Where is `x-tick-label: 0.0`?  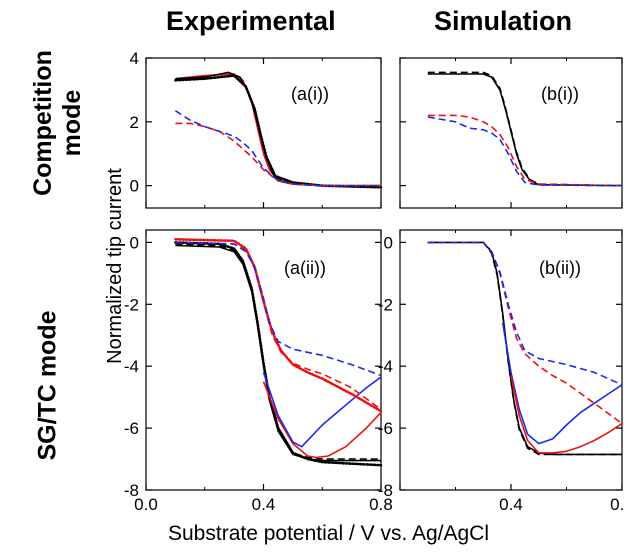
x-tick-label: 0.0 is located at coordinates (146, 504).